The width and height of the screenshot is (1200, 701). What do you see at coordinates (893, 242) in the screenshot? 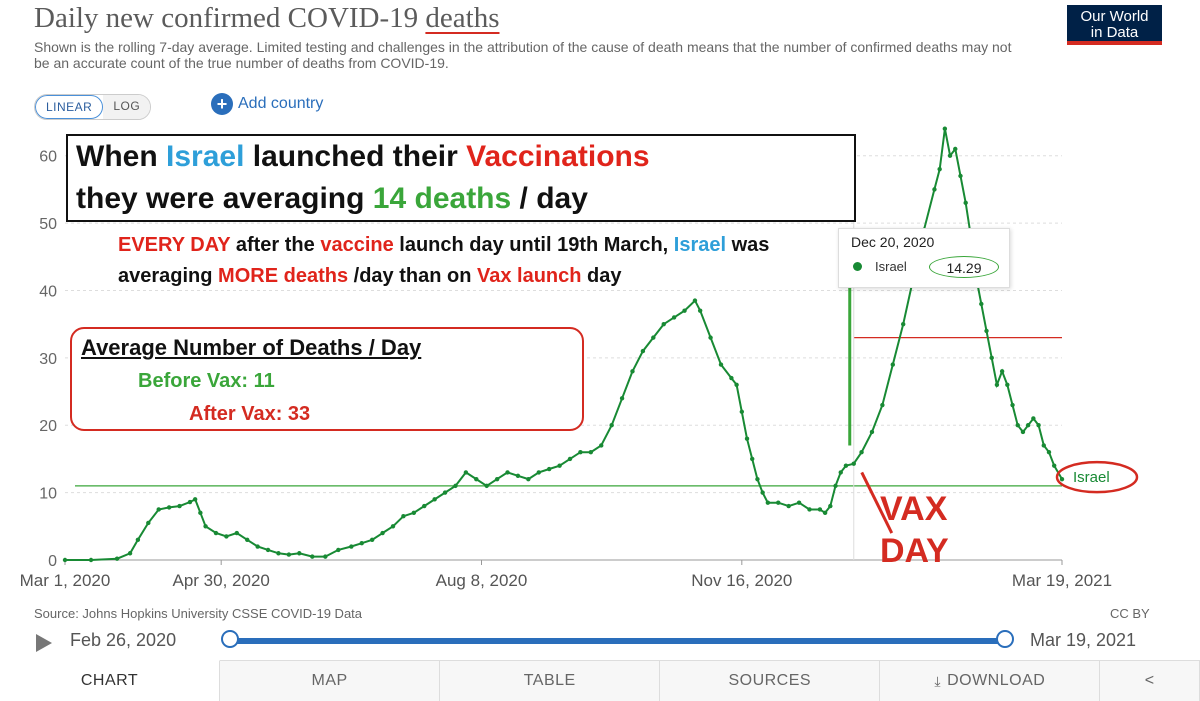
I see `tooltip-date: Dec 20, 2020` at bounding box center [893, 242].